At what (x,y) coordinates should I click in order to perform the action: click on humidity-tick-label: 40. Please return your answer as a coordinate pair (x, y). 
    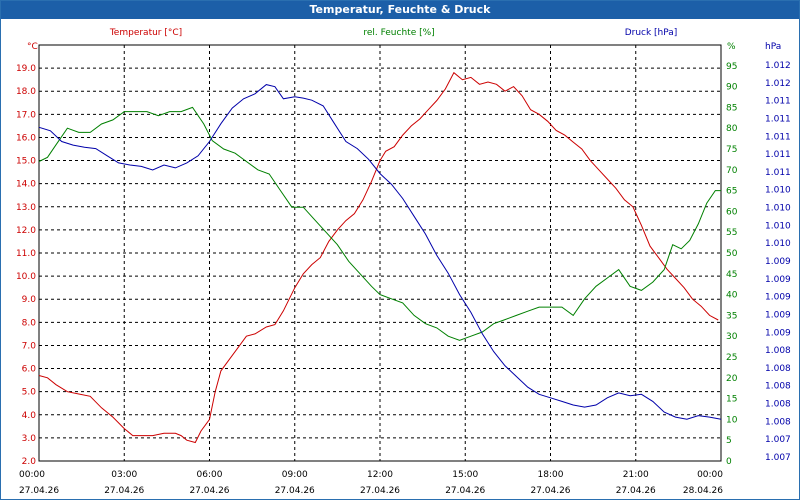
    Looking at the image, I should click on (732, 296).